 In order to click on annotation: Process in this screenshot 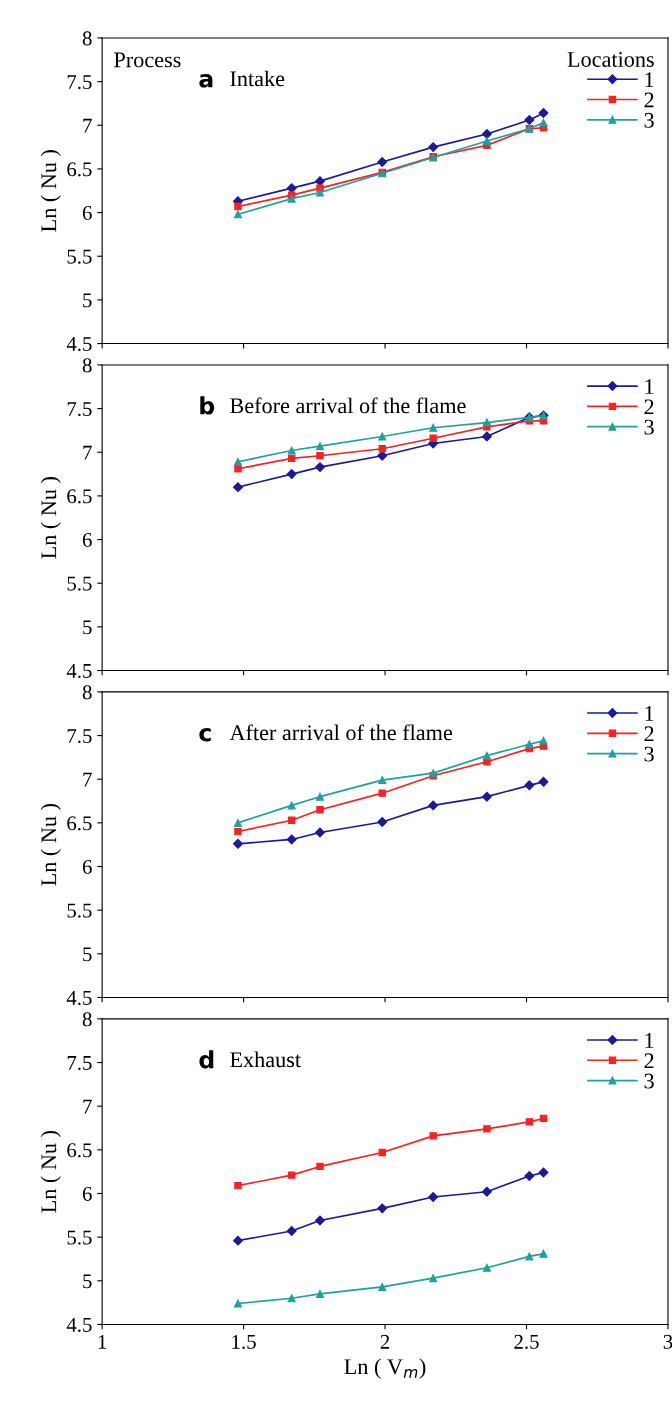, I will do `click(147, 60)`.